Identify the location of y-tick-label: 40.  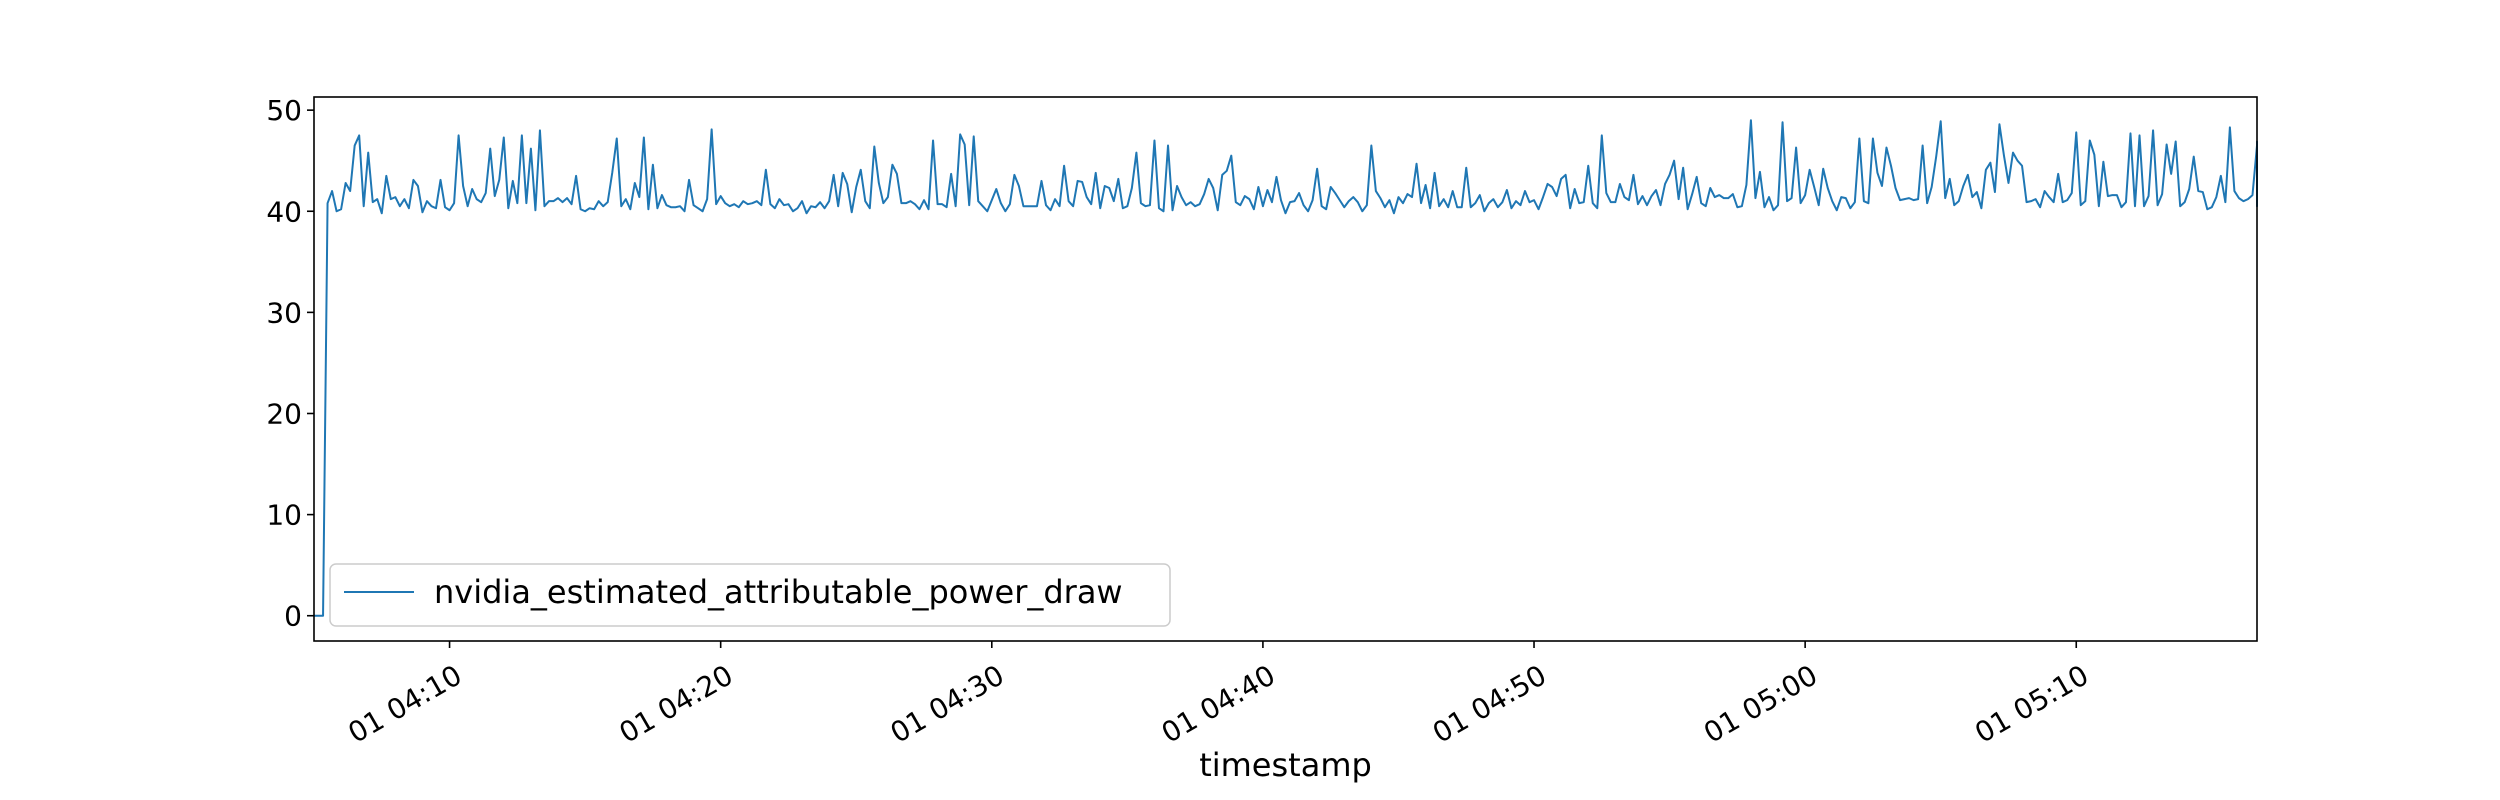
(284, 211).